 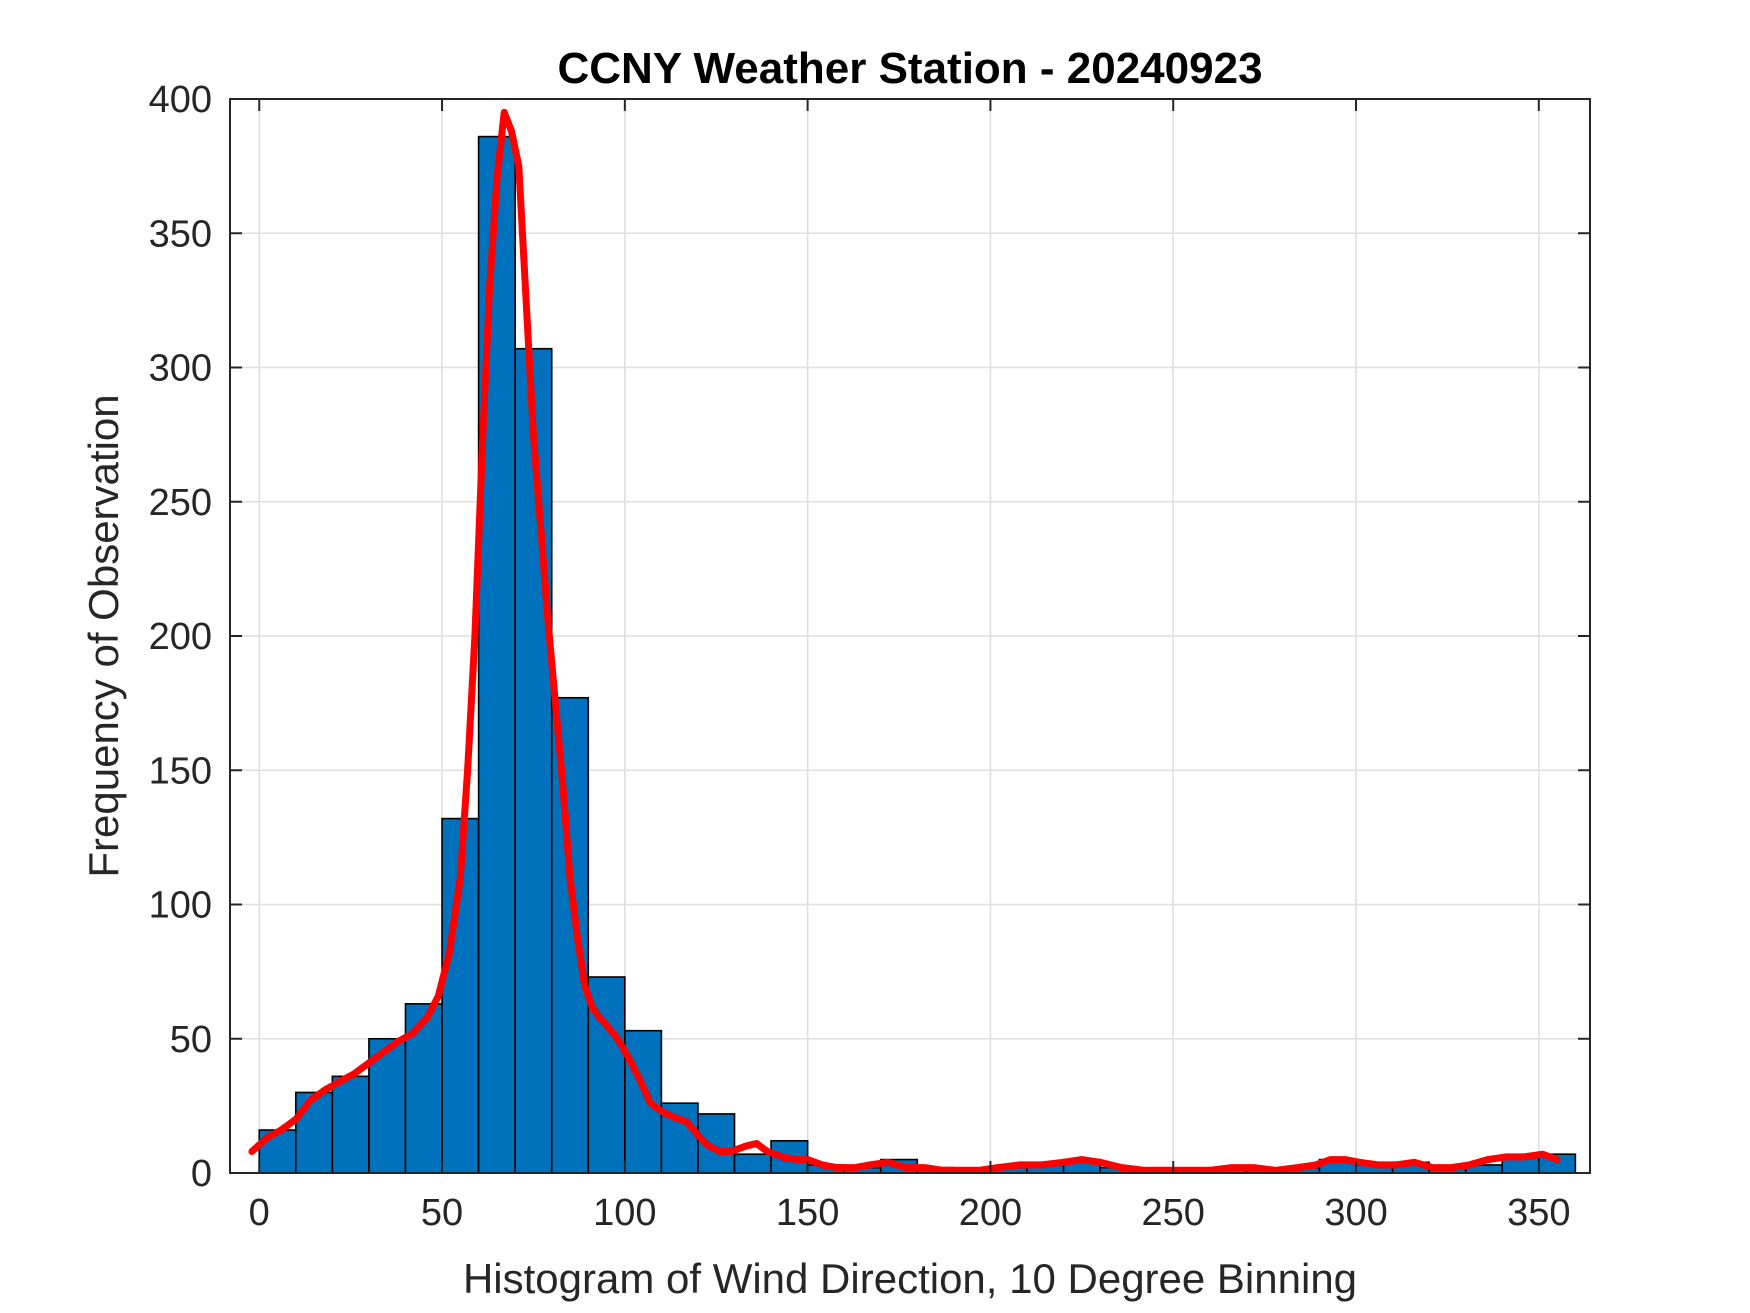 I want to click on y-tick-label: 400, so click(x=180, y=100).